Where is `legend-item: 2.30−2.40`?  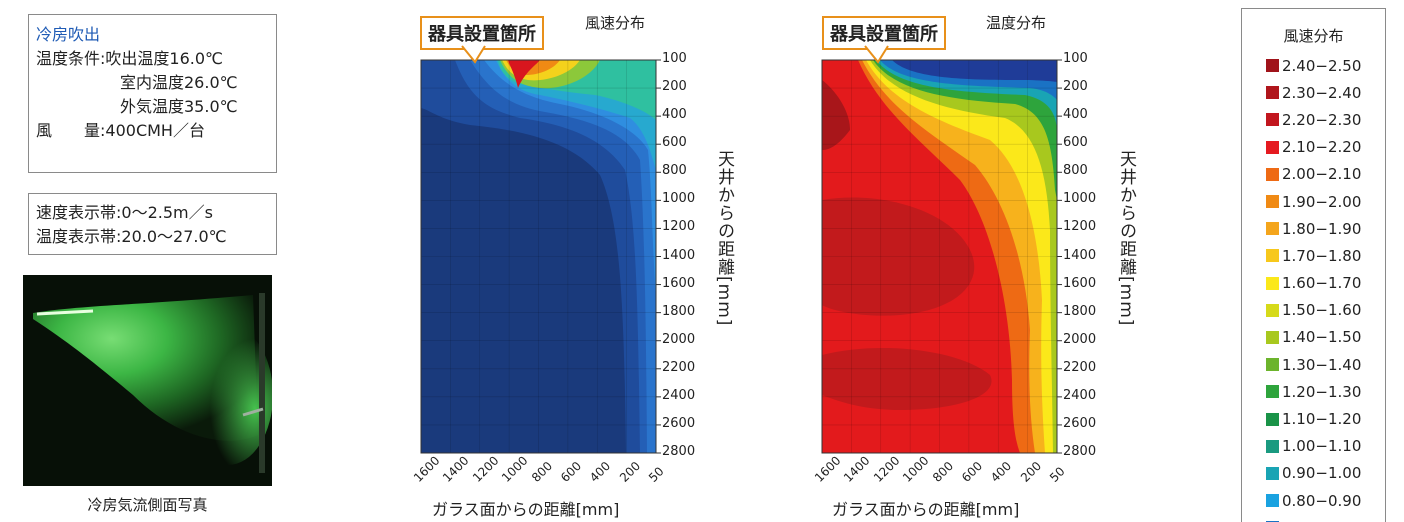
legend-item: 2.30−2.40 is located at coordinates (1313, 92).